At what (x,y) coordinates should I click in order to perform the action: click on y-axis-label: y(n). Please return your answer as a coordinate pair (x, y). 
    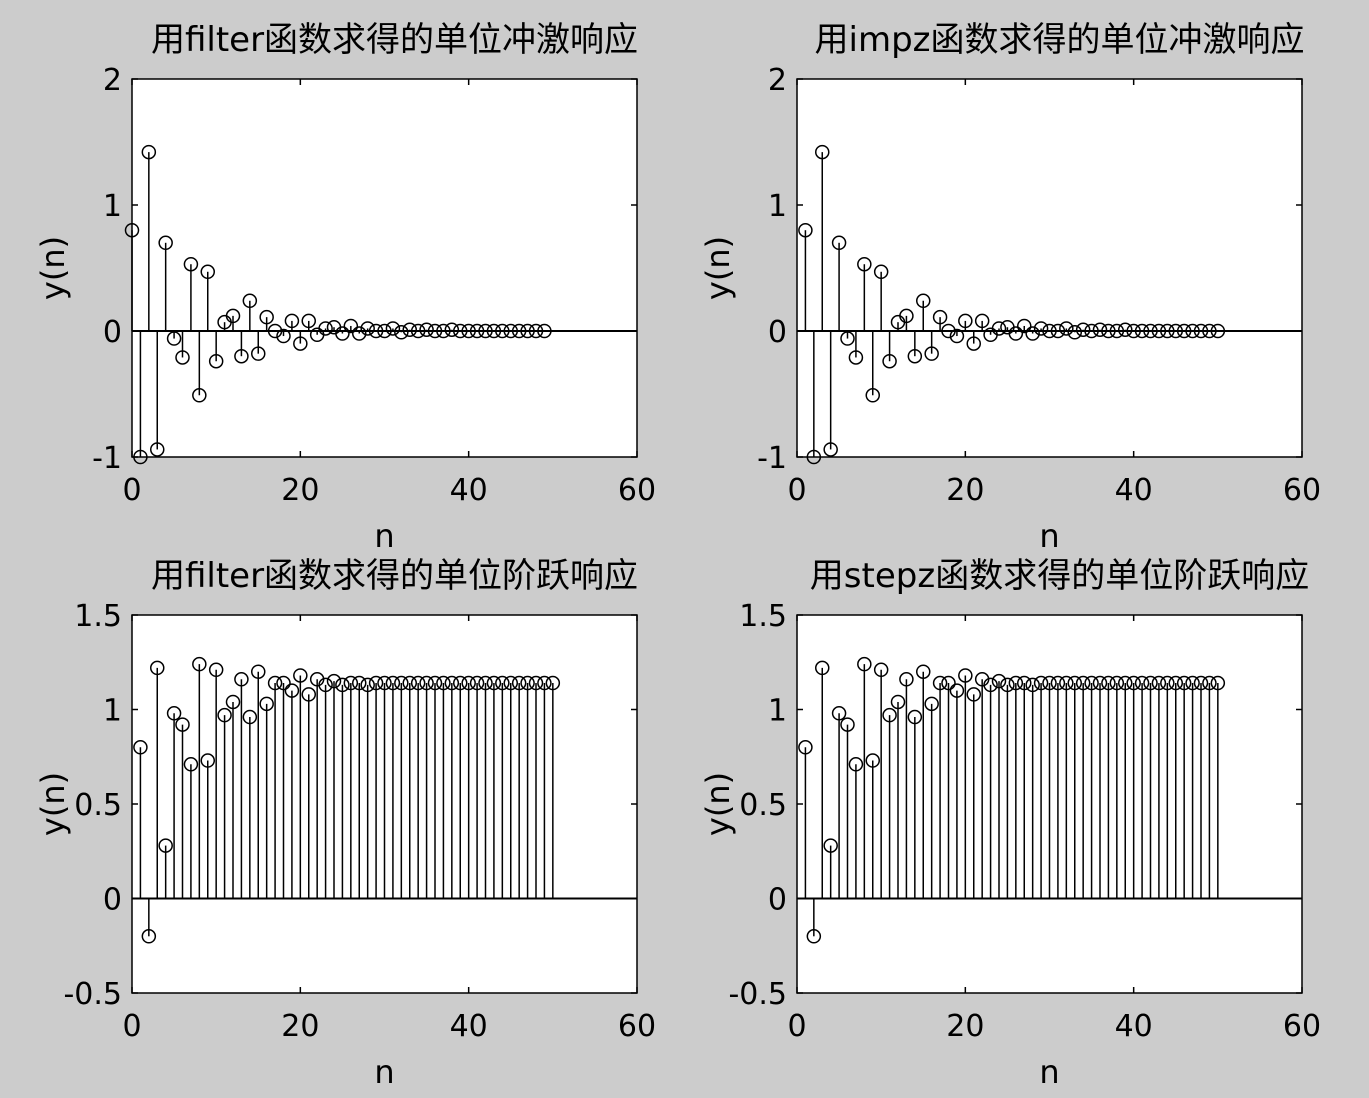
    Looking at the image, I should click on (718, 804).